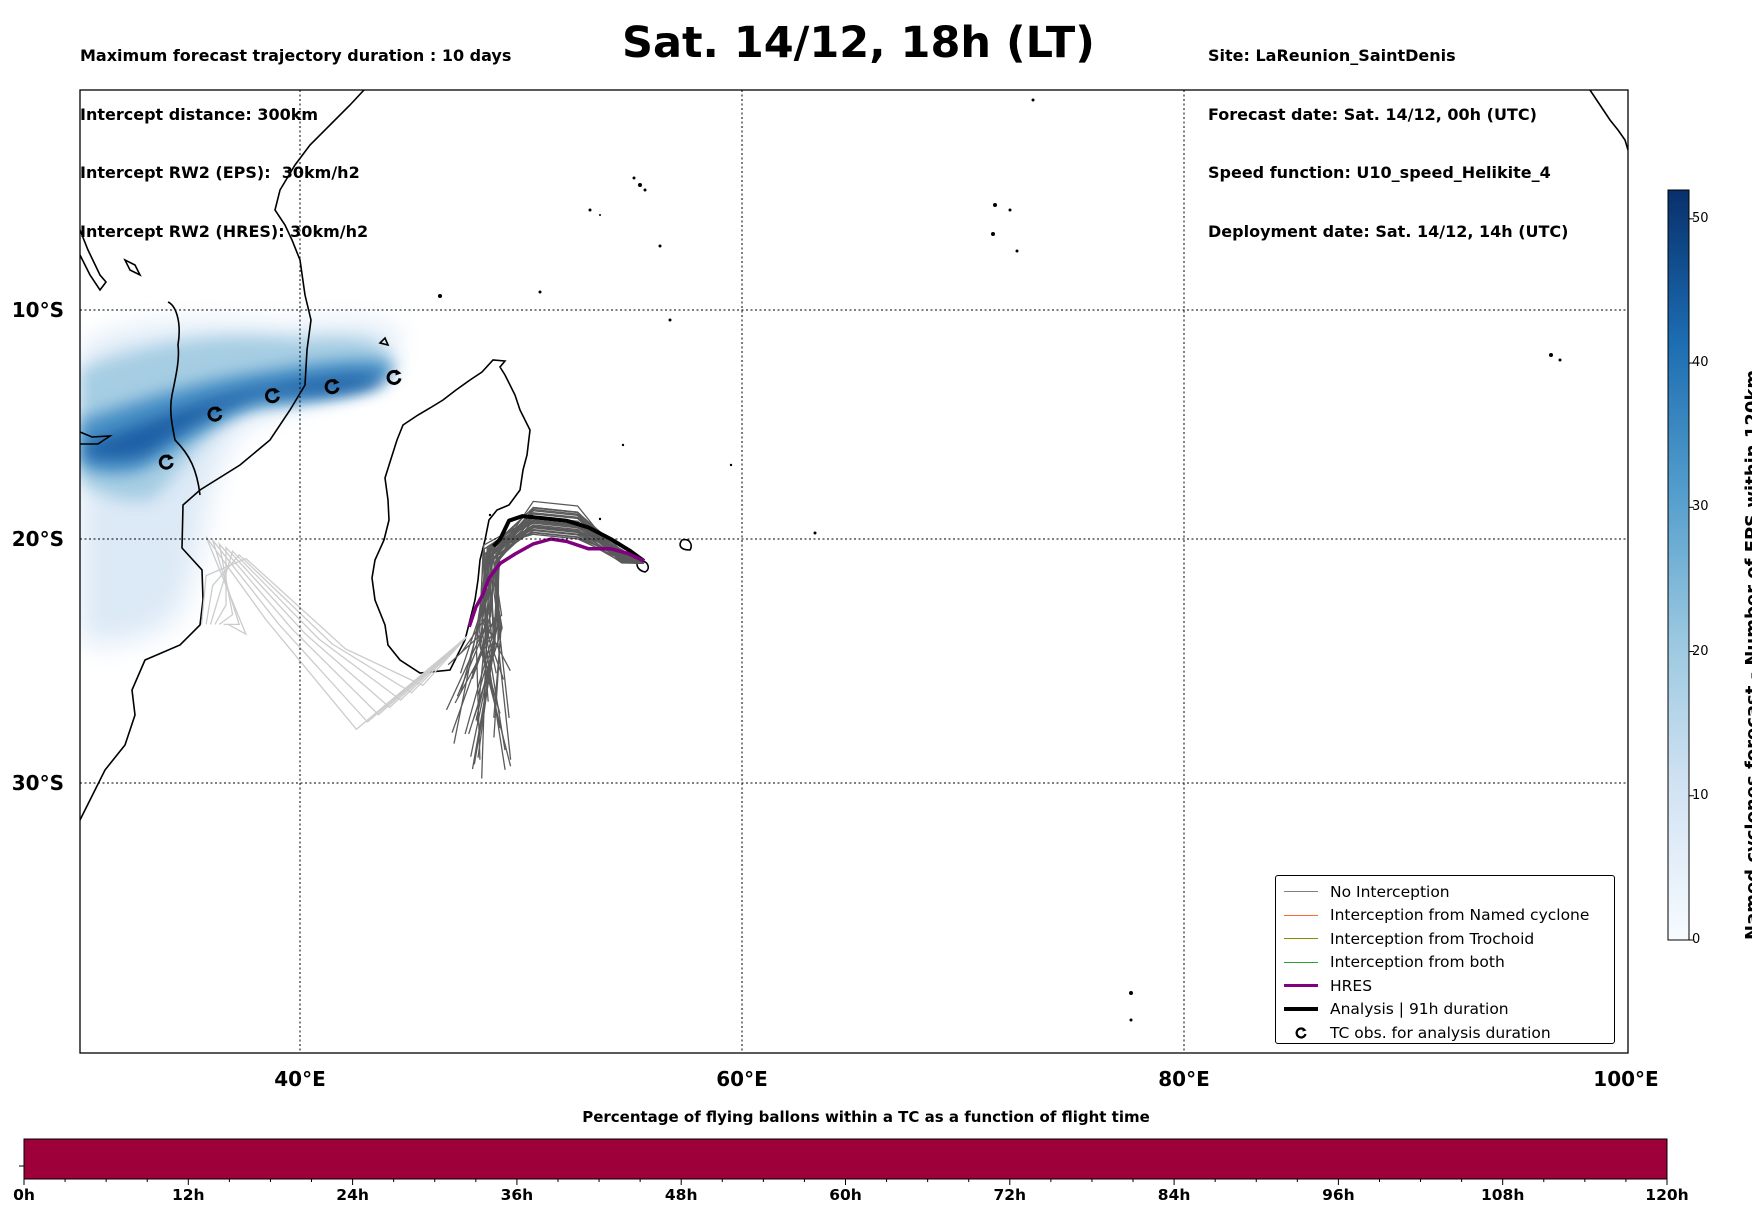 The image size is (1752, 1213). What do you see at coordinates (384, 341) in the screenshot?
I see `comoros-island` at bounding box center [384, 341].